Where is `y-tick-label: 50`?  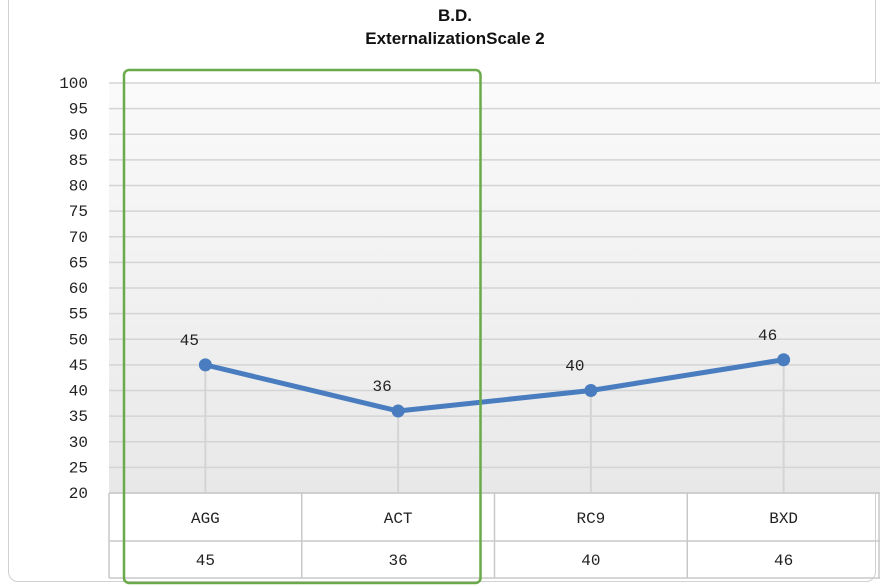 y-tick-label: 50 is located at coordinates (78, 340).